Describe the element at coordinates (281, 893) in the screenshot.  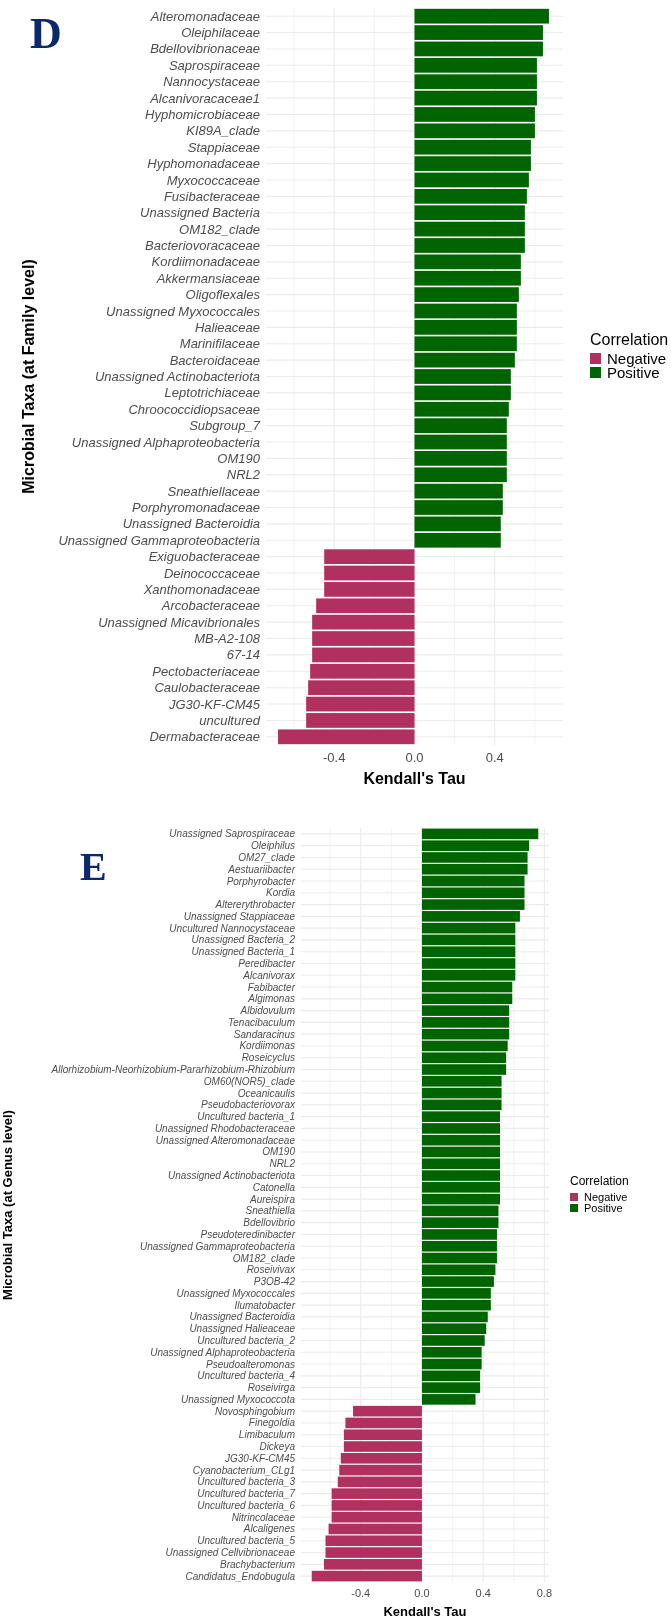
I see `y-tick-label: Kordia` at that location.